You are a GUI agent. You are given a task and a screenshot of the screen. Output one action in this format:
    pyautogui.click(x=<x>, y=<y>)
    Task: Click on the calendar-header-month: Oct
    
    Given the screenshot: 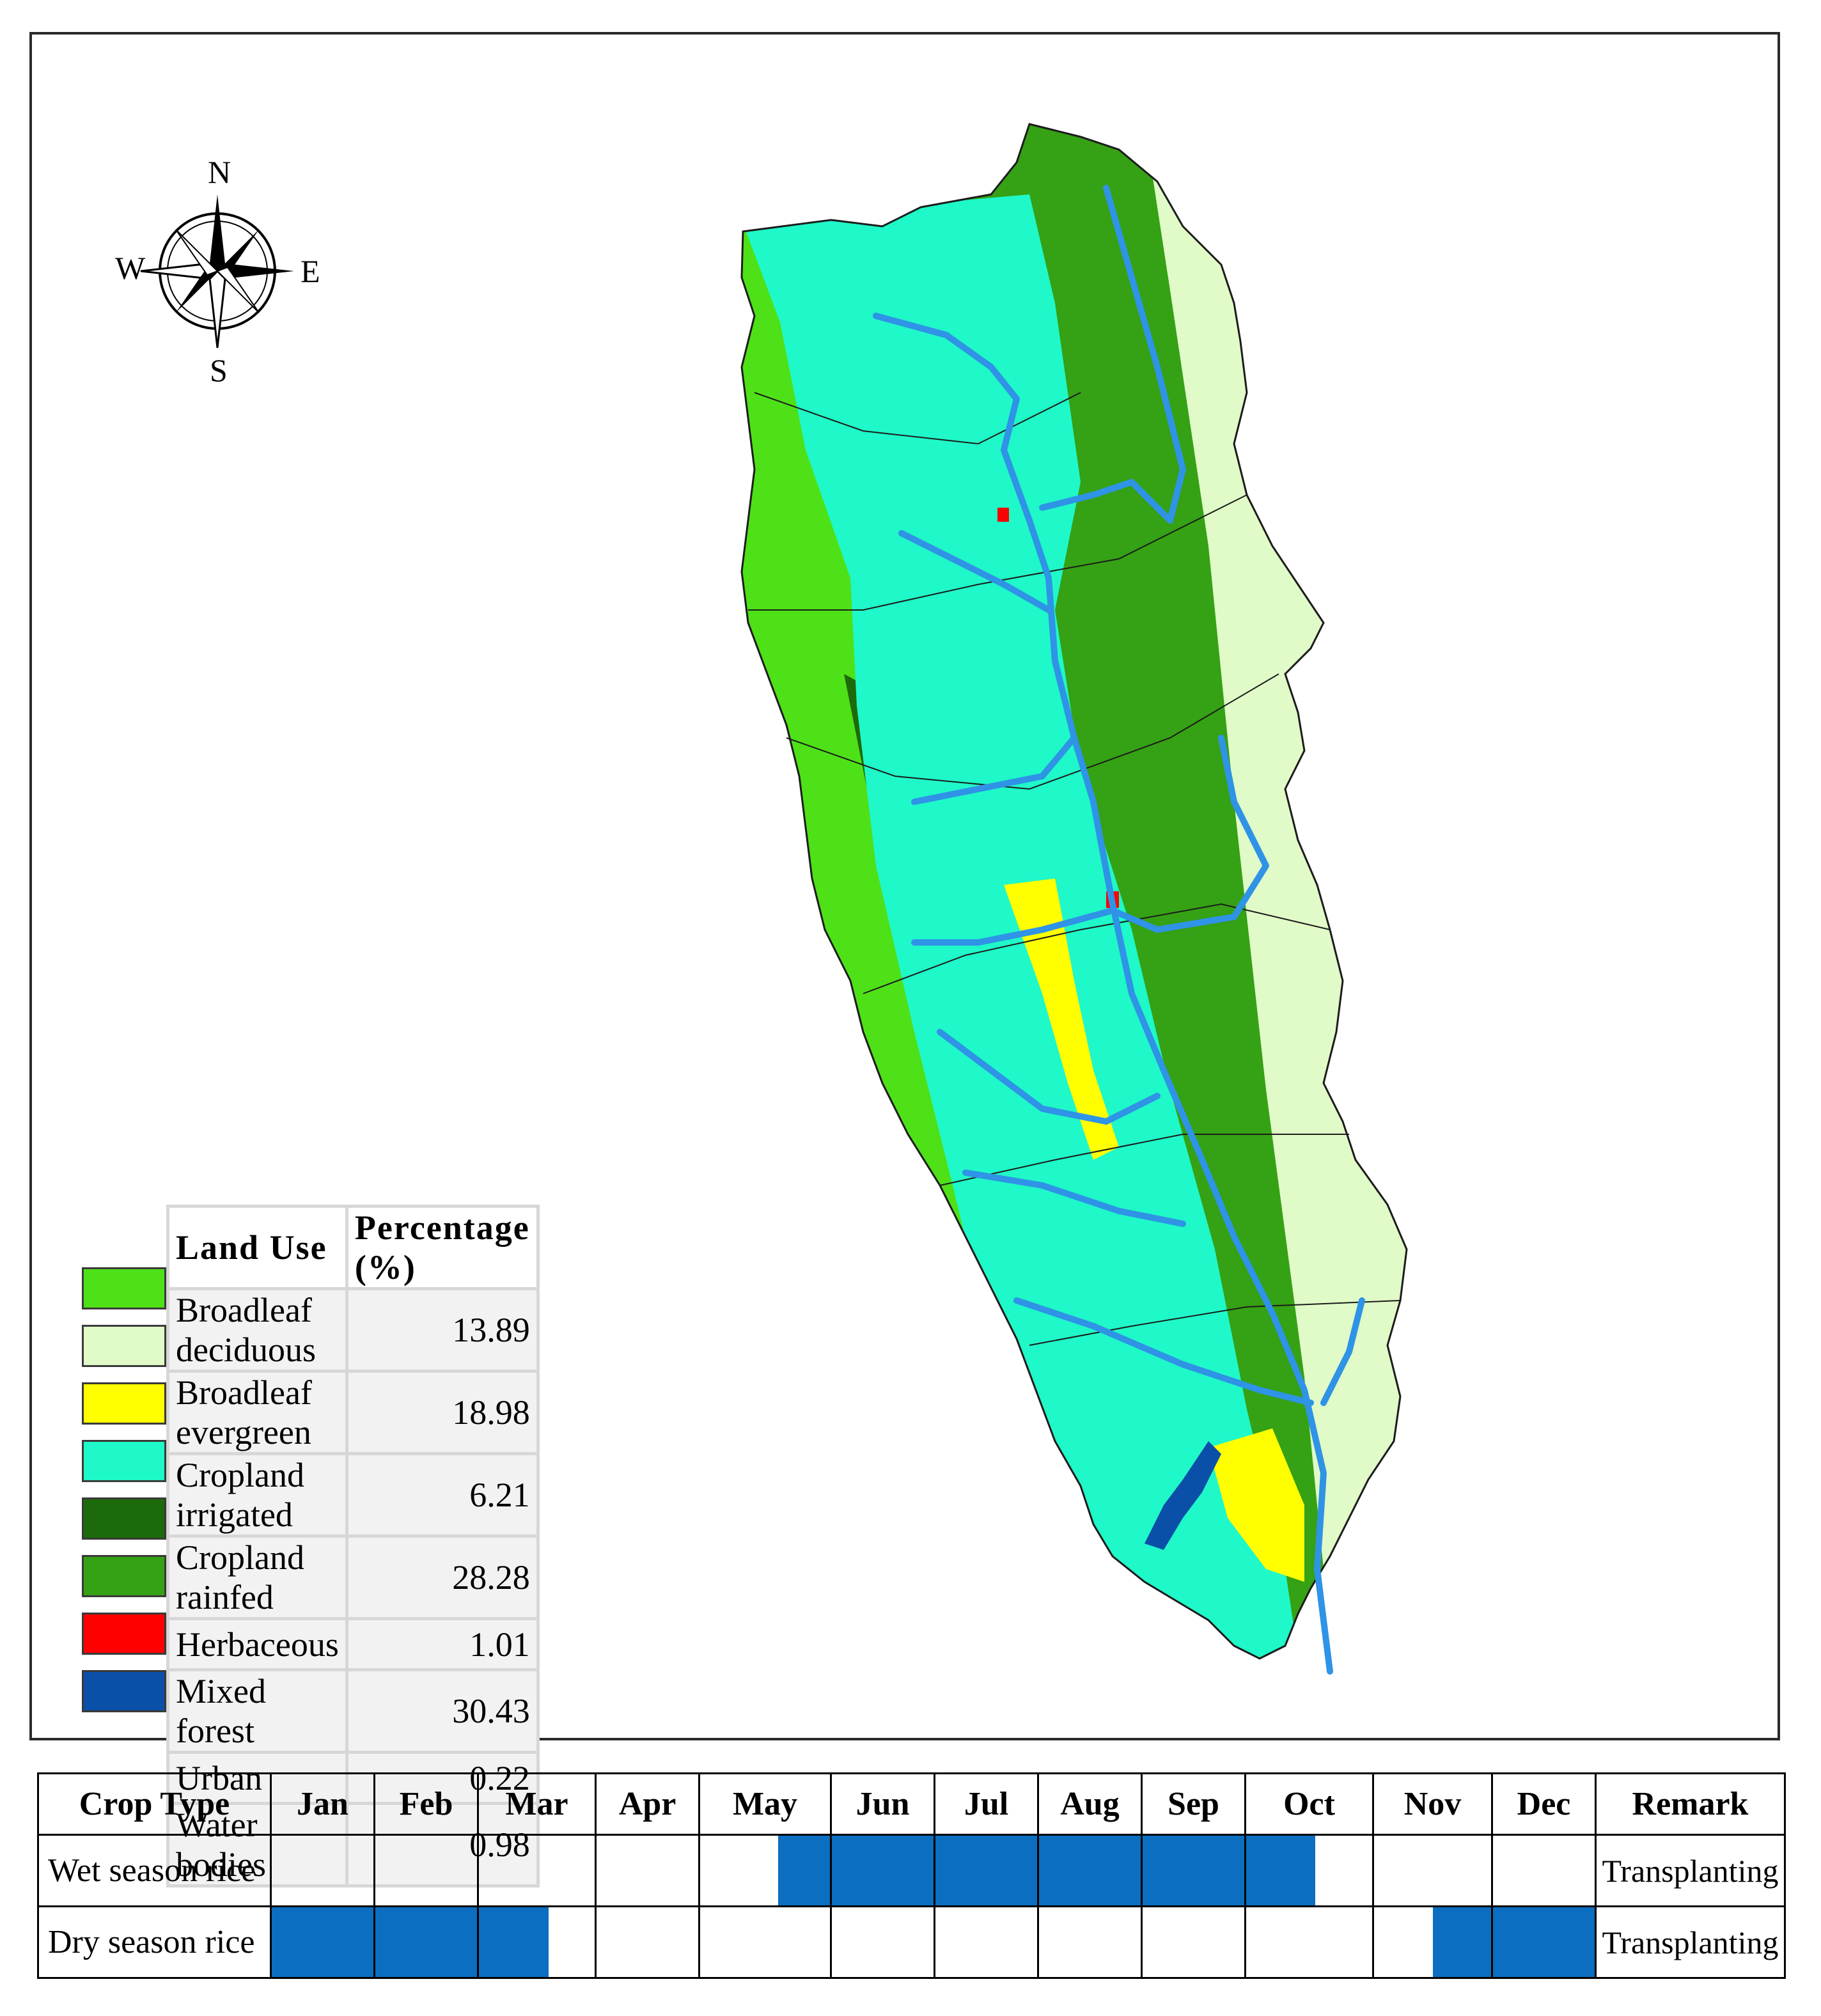 What is the action you would take?
    pyautogui.click(x=1309, y=1804)
    